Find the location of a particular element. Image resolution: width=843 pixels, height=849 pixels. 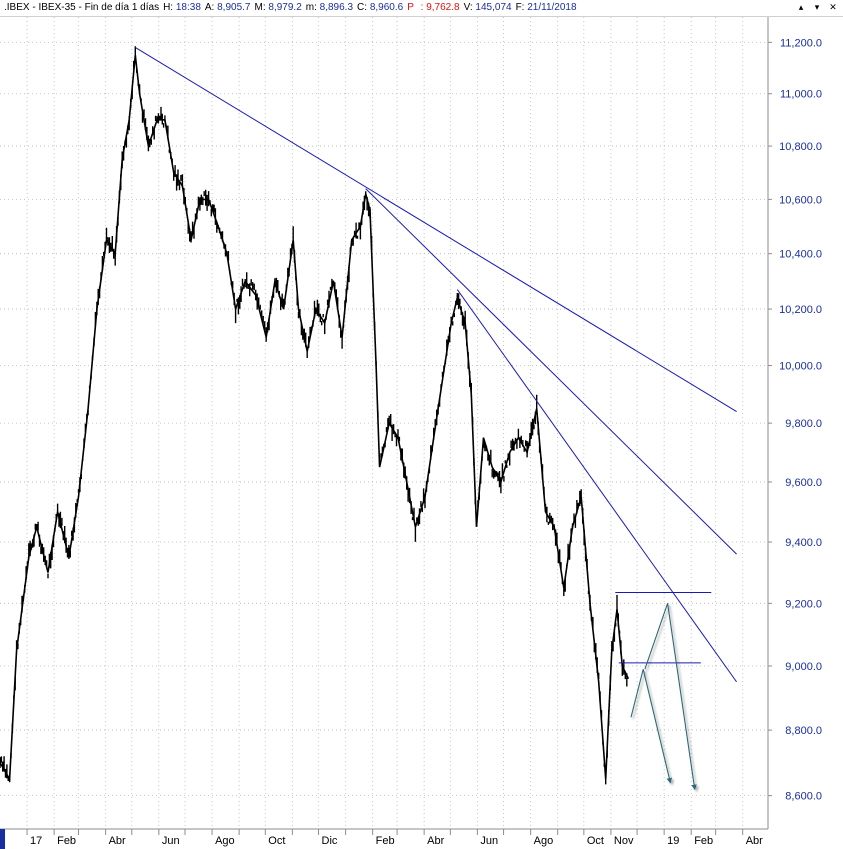

y-tick-label: 9,200.0 is located at coordinates (803, 604).